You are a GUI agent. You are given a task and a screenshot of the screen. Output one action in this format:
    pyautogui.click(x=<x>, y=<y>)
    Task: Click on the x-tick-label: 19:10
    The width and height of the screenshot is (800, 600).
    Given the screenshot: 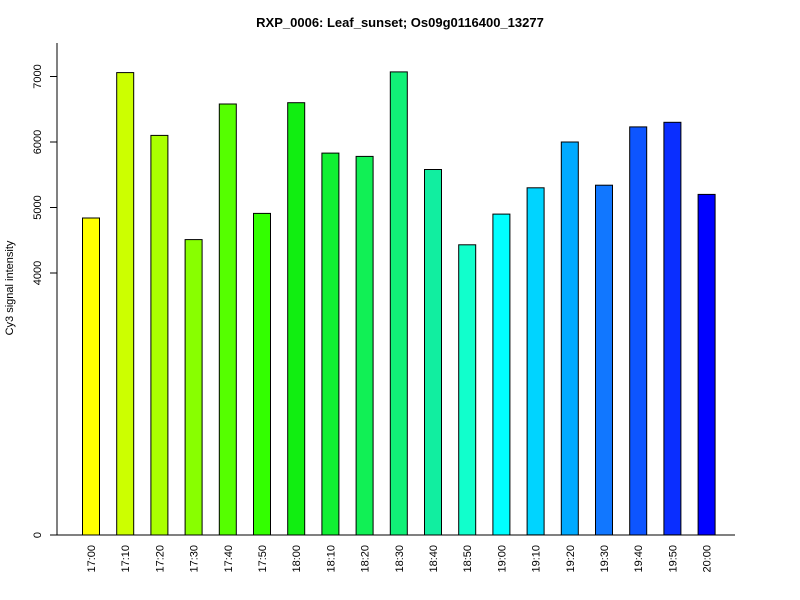 What is the action you would take?
    pyautogui.click(x=537, y=559)
    